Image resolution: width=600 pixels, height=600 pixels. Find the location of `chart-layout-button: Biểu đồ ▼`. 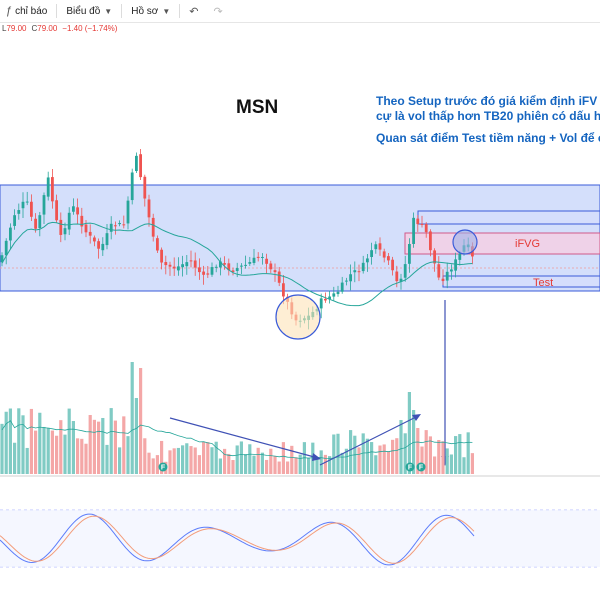

chart-layout-button: Biểu đồ ▼ is located at coordinates (89, 11).